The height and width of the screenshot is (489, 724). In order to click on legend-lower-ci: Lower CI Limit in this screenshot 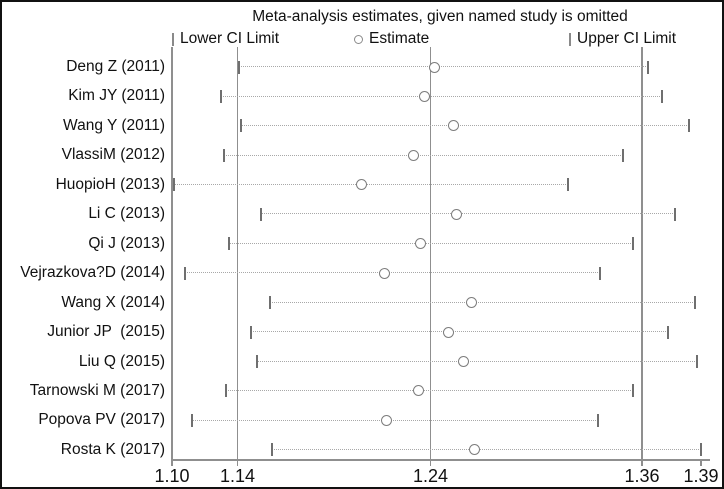, I will do `click(225, 39)`.